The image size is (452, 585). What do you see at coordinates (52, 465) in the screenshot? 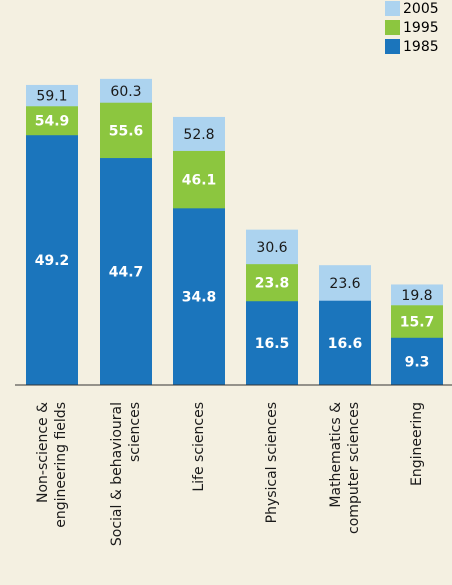
I see `x-tick-label: Non-science & engineering fields` at bounding box center [52, 465].